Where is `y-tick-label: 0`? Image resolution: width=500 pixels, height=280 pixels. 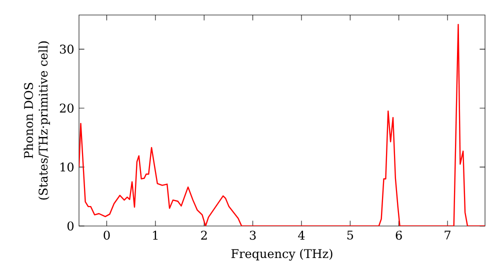 y-tick-label: 0 is located at coordinates (70, 226).